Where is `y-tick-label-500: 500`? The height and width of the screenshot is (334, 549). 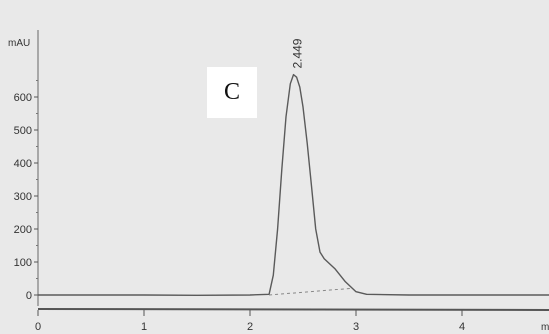 y-tick-label-500: 500 is located at coordinates (23, 131).